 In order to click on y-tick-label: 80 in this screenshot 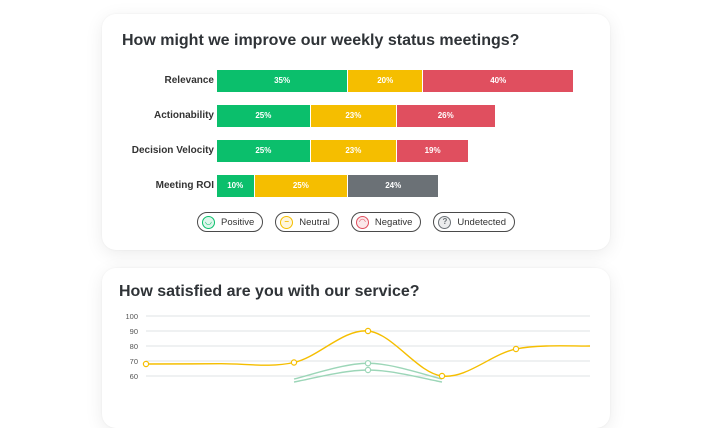, I will do `click(134, 346)`.